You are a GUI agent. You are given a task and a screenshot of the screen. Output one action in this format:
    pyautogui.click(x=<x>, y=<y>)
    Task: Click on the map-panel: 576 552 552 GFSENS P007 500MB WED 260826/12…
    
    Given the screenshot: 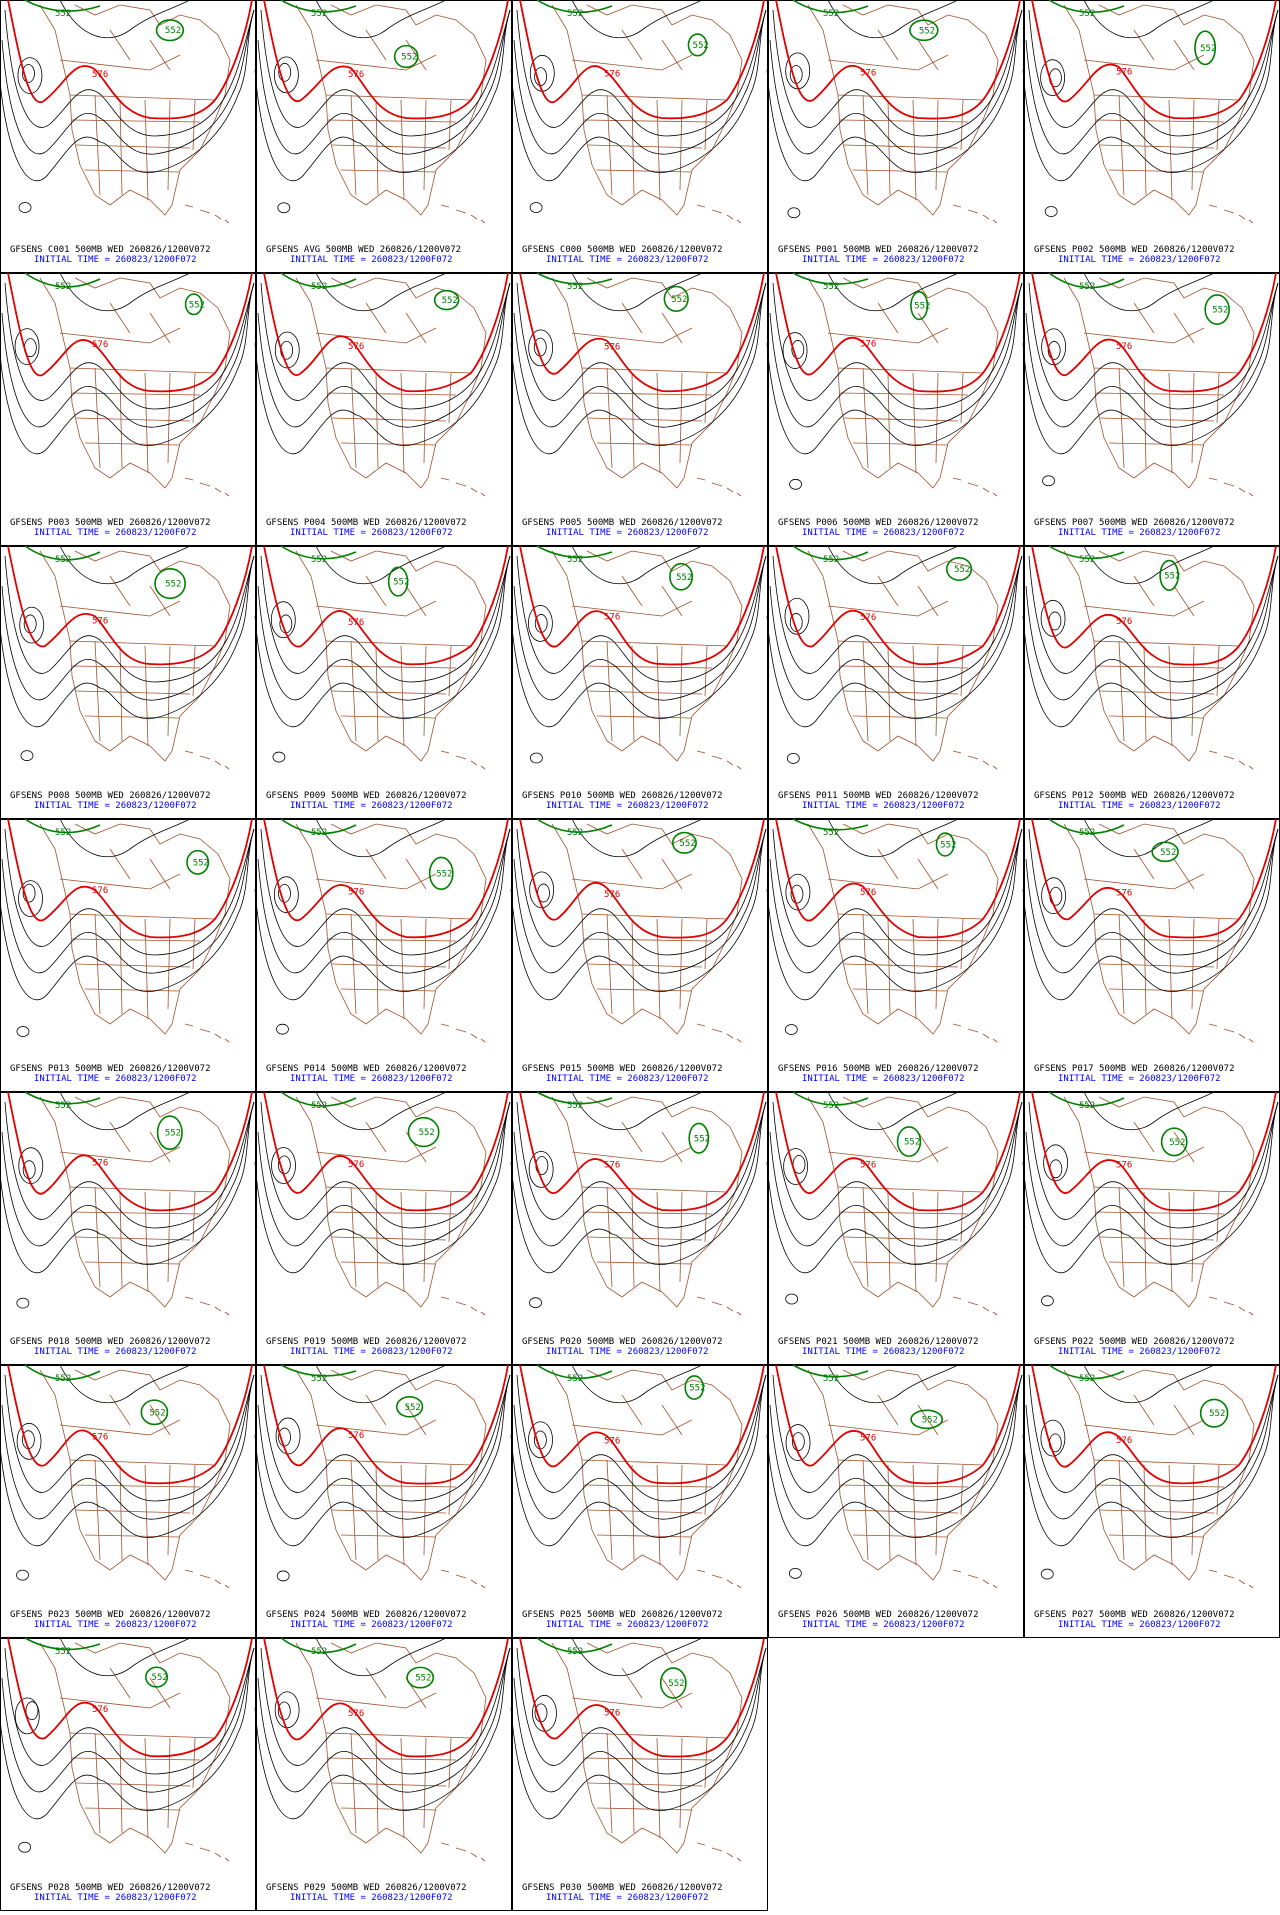 What is the action you would take?
    pyautogui.click(x=1151, y=409)
    